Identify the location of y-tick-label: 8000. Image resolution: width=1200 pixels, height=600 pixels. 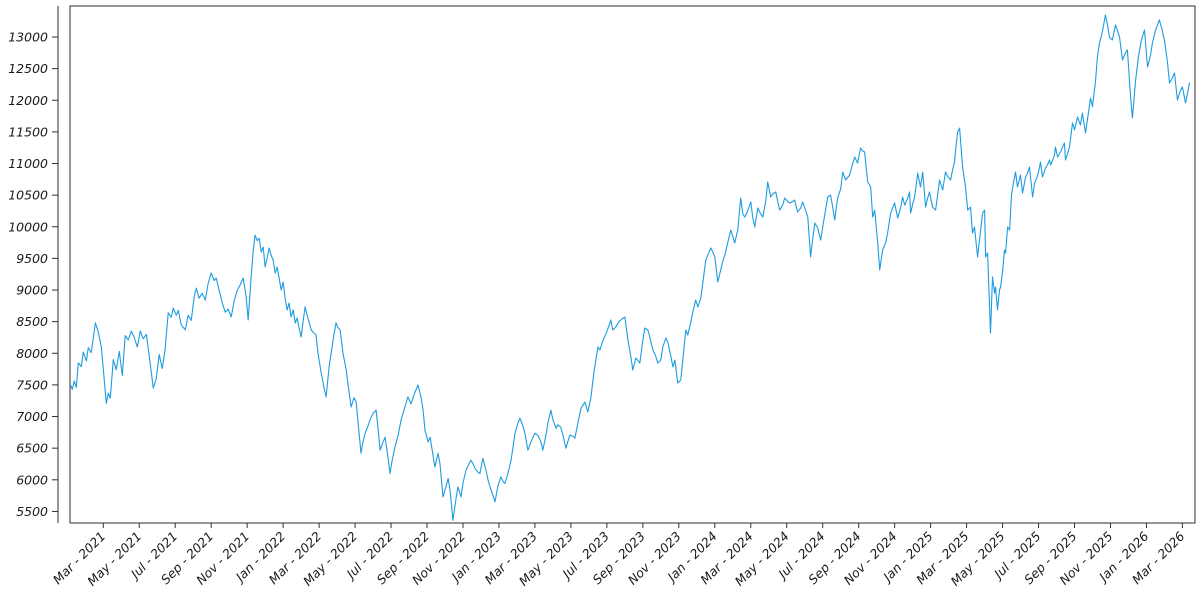
(32, 353).